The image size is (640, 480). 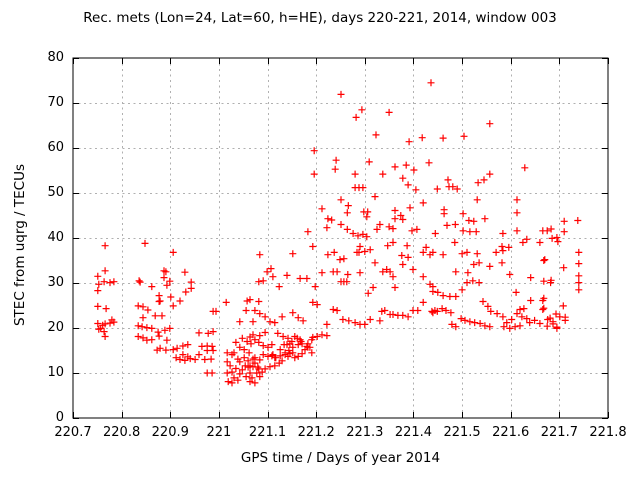 I want to click on x-tick-label: 220.7, so click(x=73, y=432).